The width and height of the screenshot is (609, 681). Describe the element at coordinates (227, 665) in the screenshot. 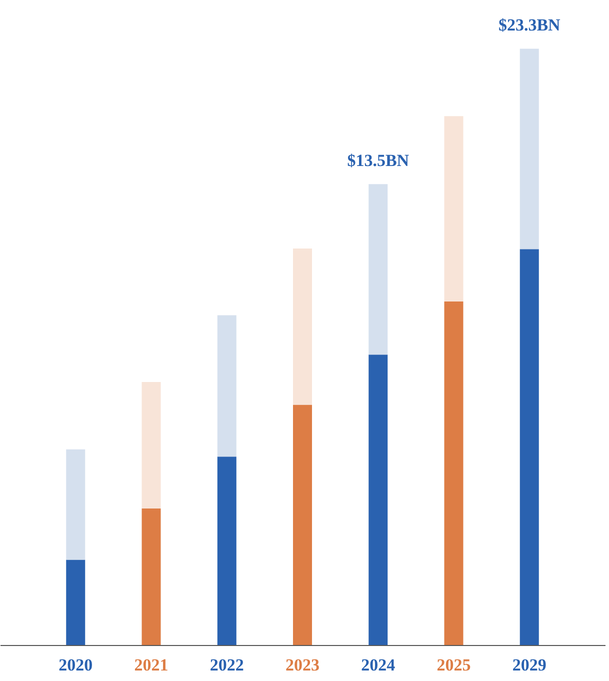

I see `x-tick-label: 2022` at that location.